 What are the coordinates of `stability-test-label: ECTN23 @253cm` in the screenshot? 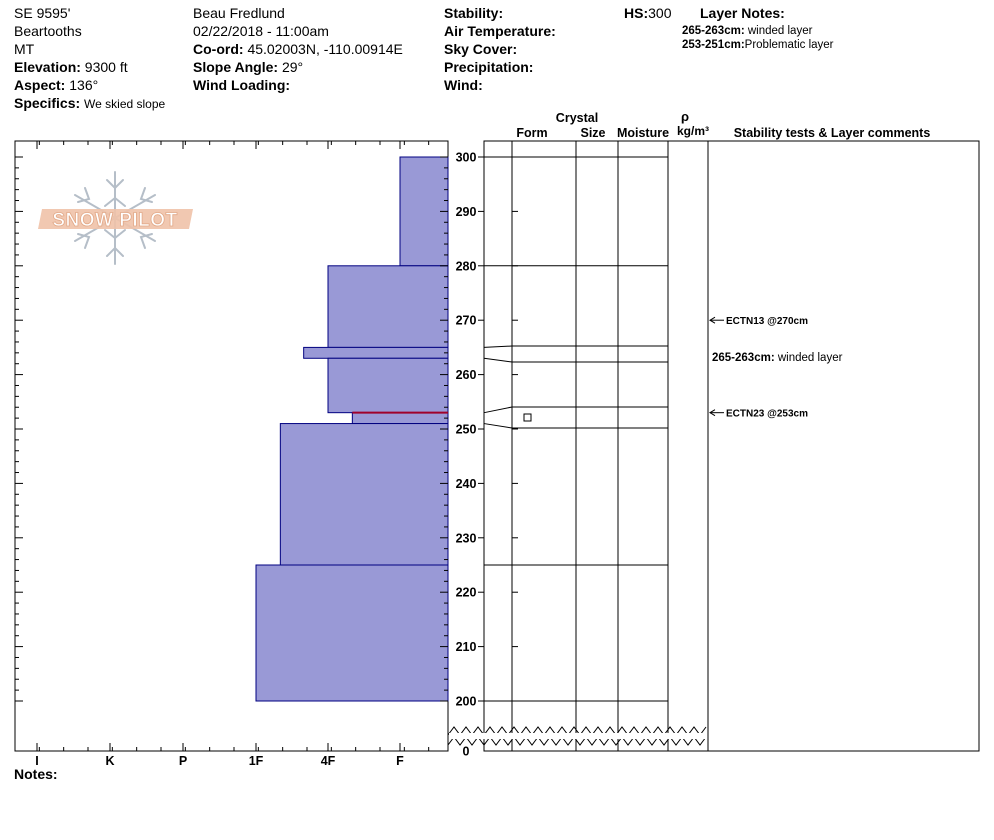 It's located at (767, 414).